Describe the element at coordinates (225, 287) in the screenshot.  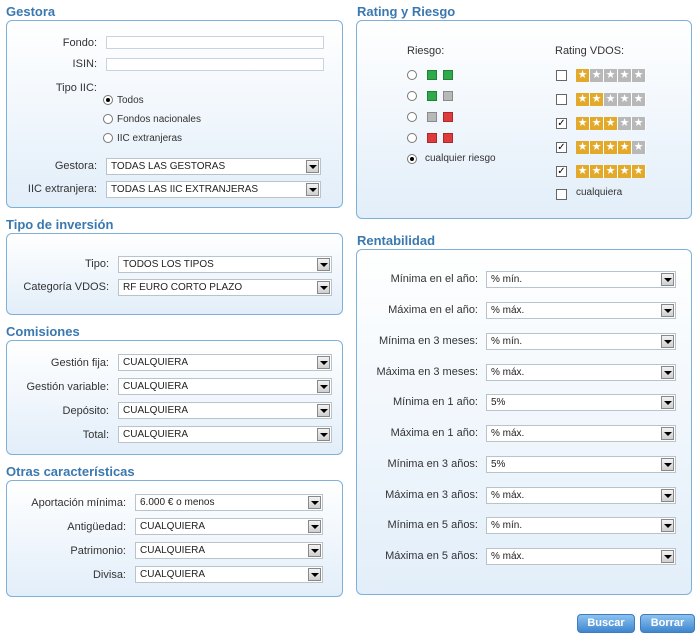
I see `categoria-vdos-select: RF EURO CORTO PLAZO` at that location.